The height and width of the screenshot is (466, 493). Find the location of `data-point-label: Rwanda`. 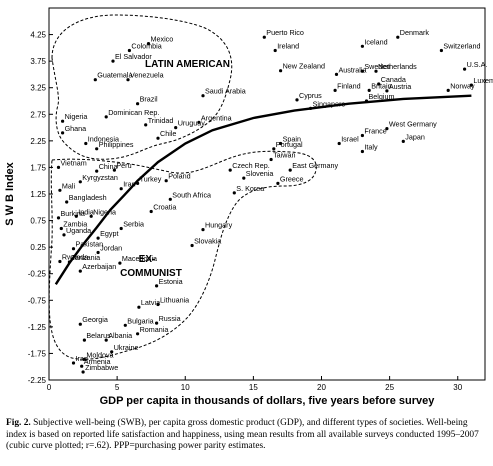

data-point-label: Rwanda is located at coordinates (75, 257).